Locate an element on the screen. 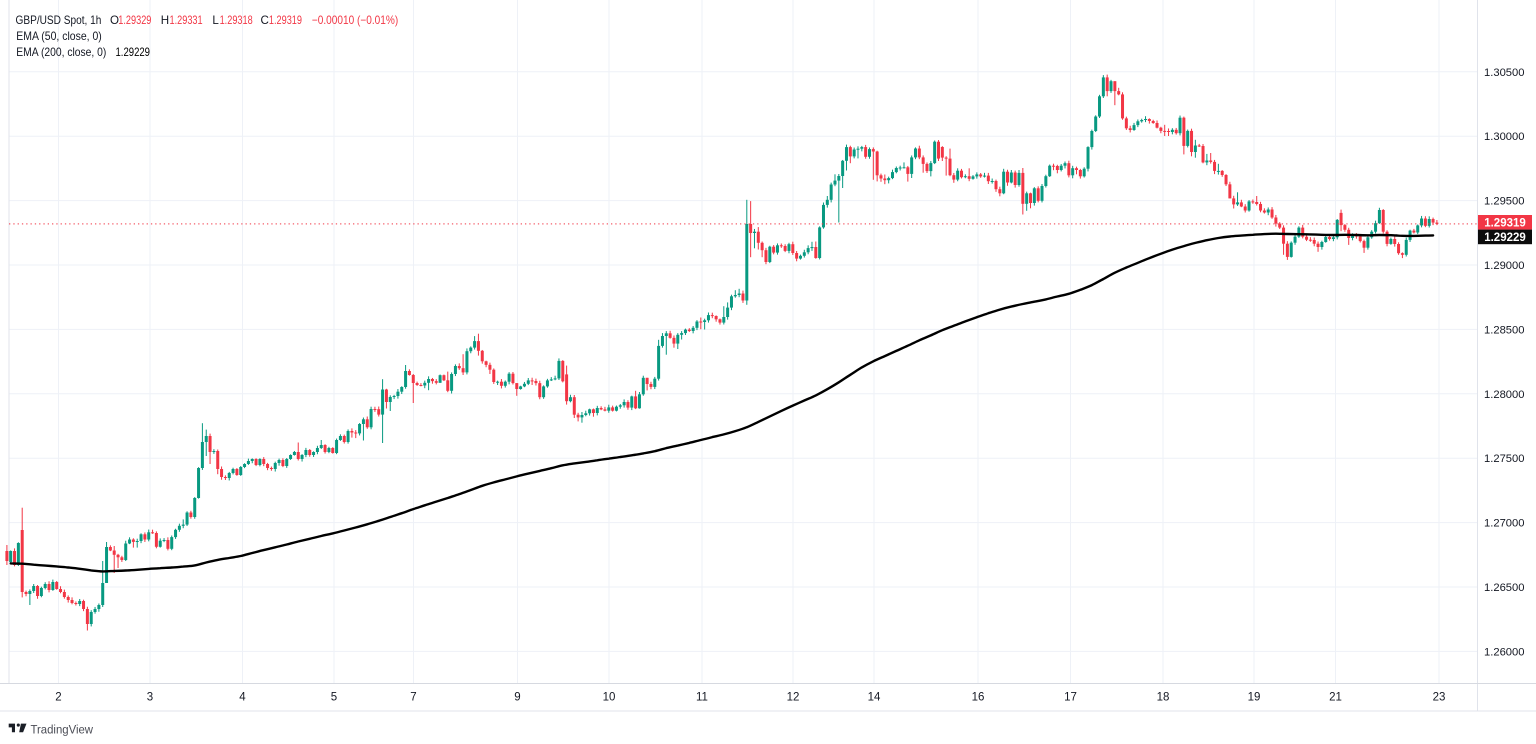 The height and width of the screenshot is (744, 1536). svg-text: O is located at coordinates (114, 20).